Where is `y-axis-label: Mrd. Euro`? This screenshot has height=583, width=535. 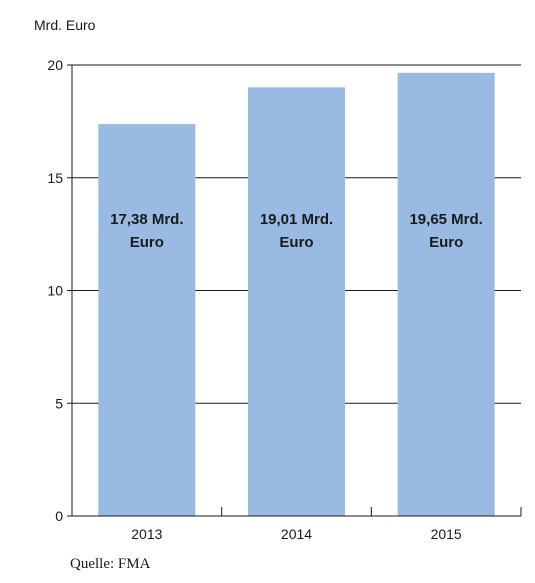
y-axis-label: Mrd. Euro is located at coordinates (65, 25).